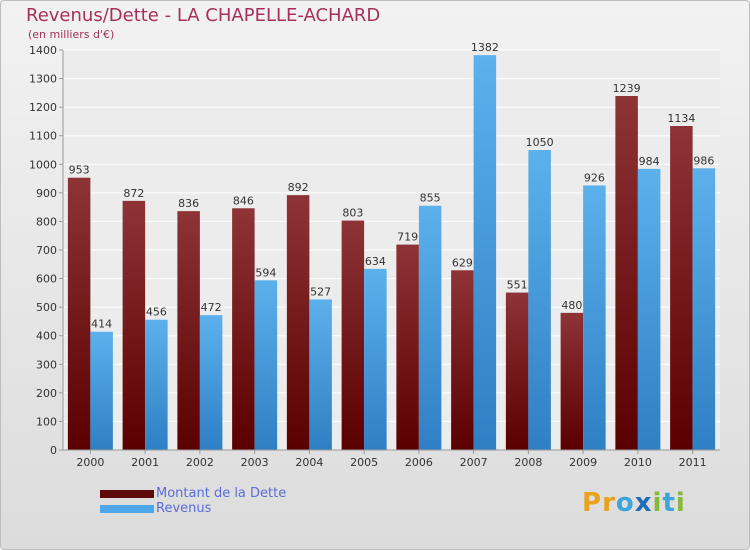 This screenshot has height=550, width=750. I want to click on y-tick-label: 100, so click(46, 421).